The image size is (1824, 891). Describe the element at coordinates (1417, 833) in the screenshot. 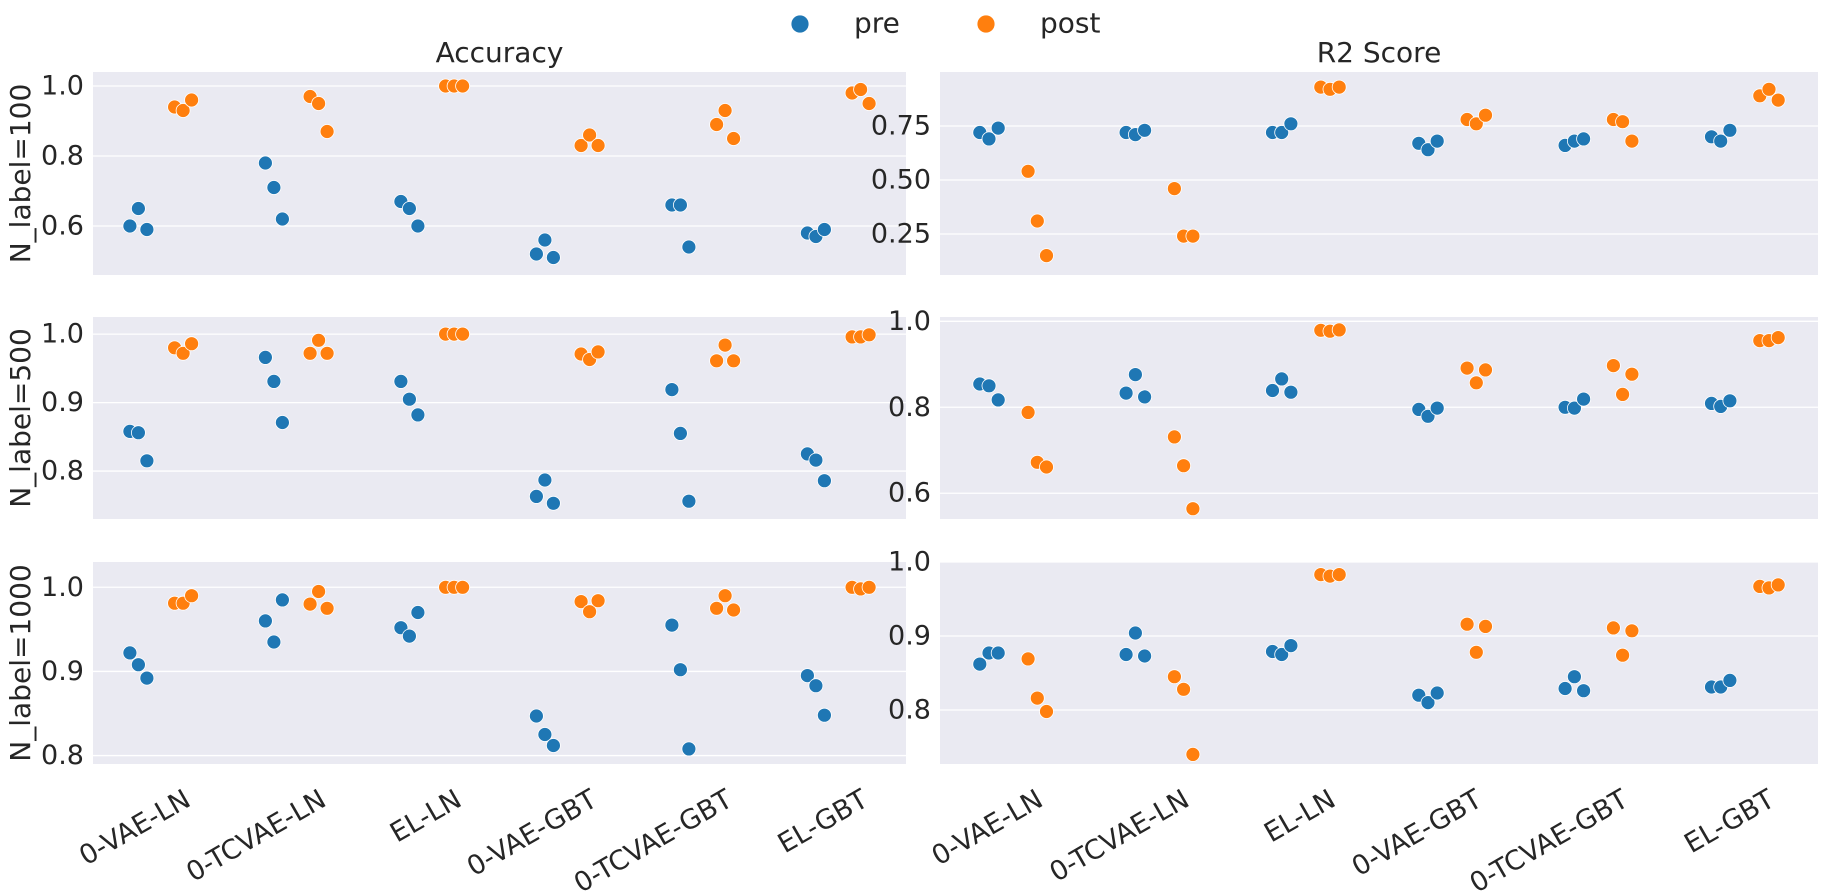

I see `x-tick-label: 0-VAE-GBT` at that location.